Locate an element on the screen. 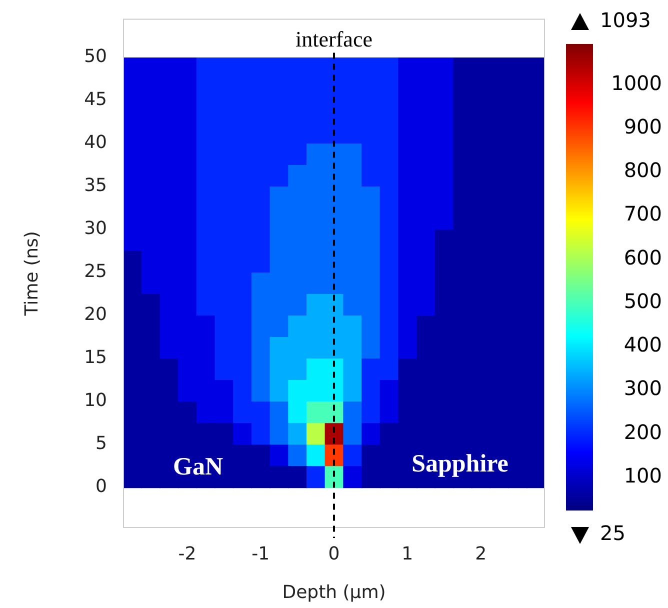 The image size is (668, 608). x-axis-title: Depth (μm) is located at coordinates (334, 592).